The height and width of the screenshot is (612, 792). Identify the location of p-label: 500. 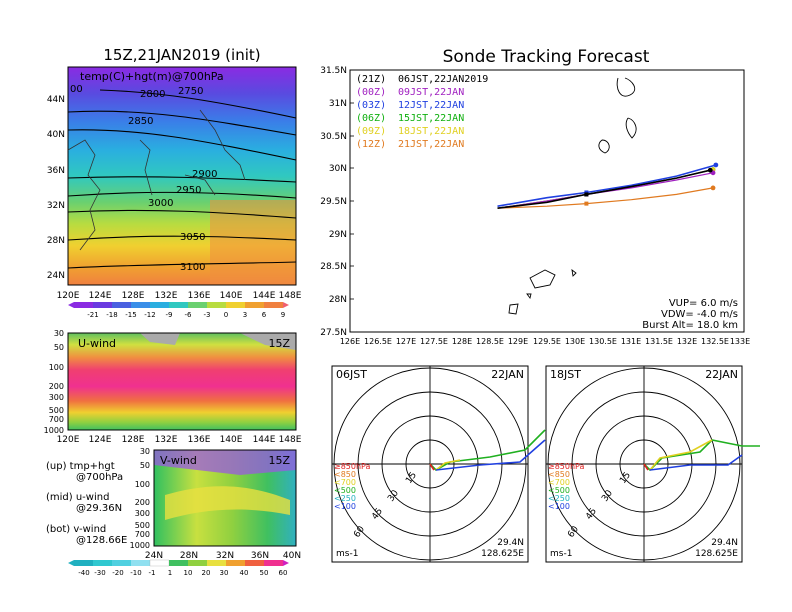
(142, 525).